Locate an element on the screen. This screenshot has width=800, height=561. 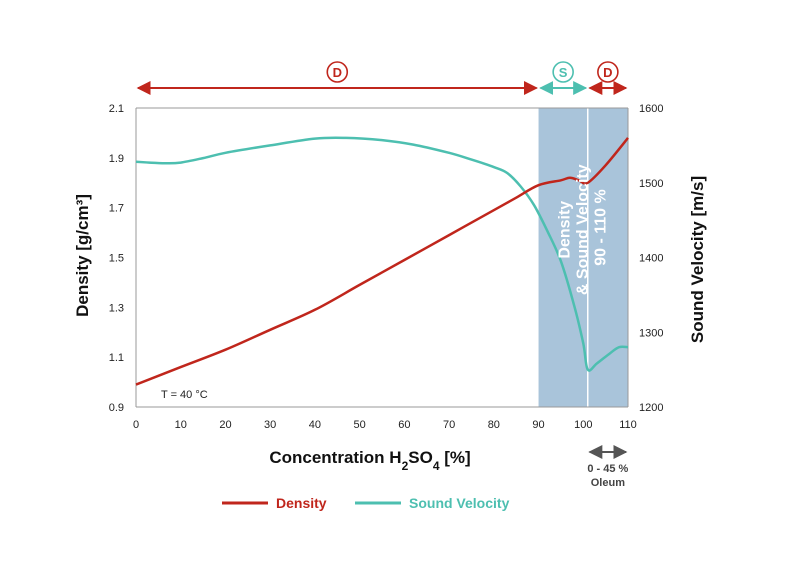
y-left-tick-label: 1.1 is located at coordinates (116, 358).